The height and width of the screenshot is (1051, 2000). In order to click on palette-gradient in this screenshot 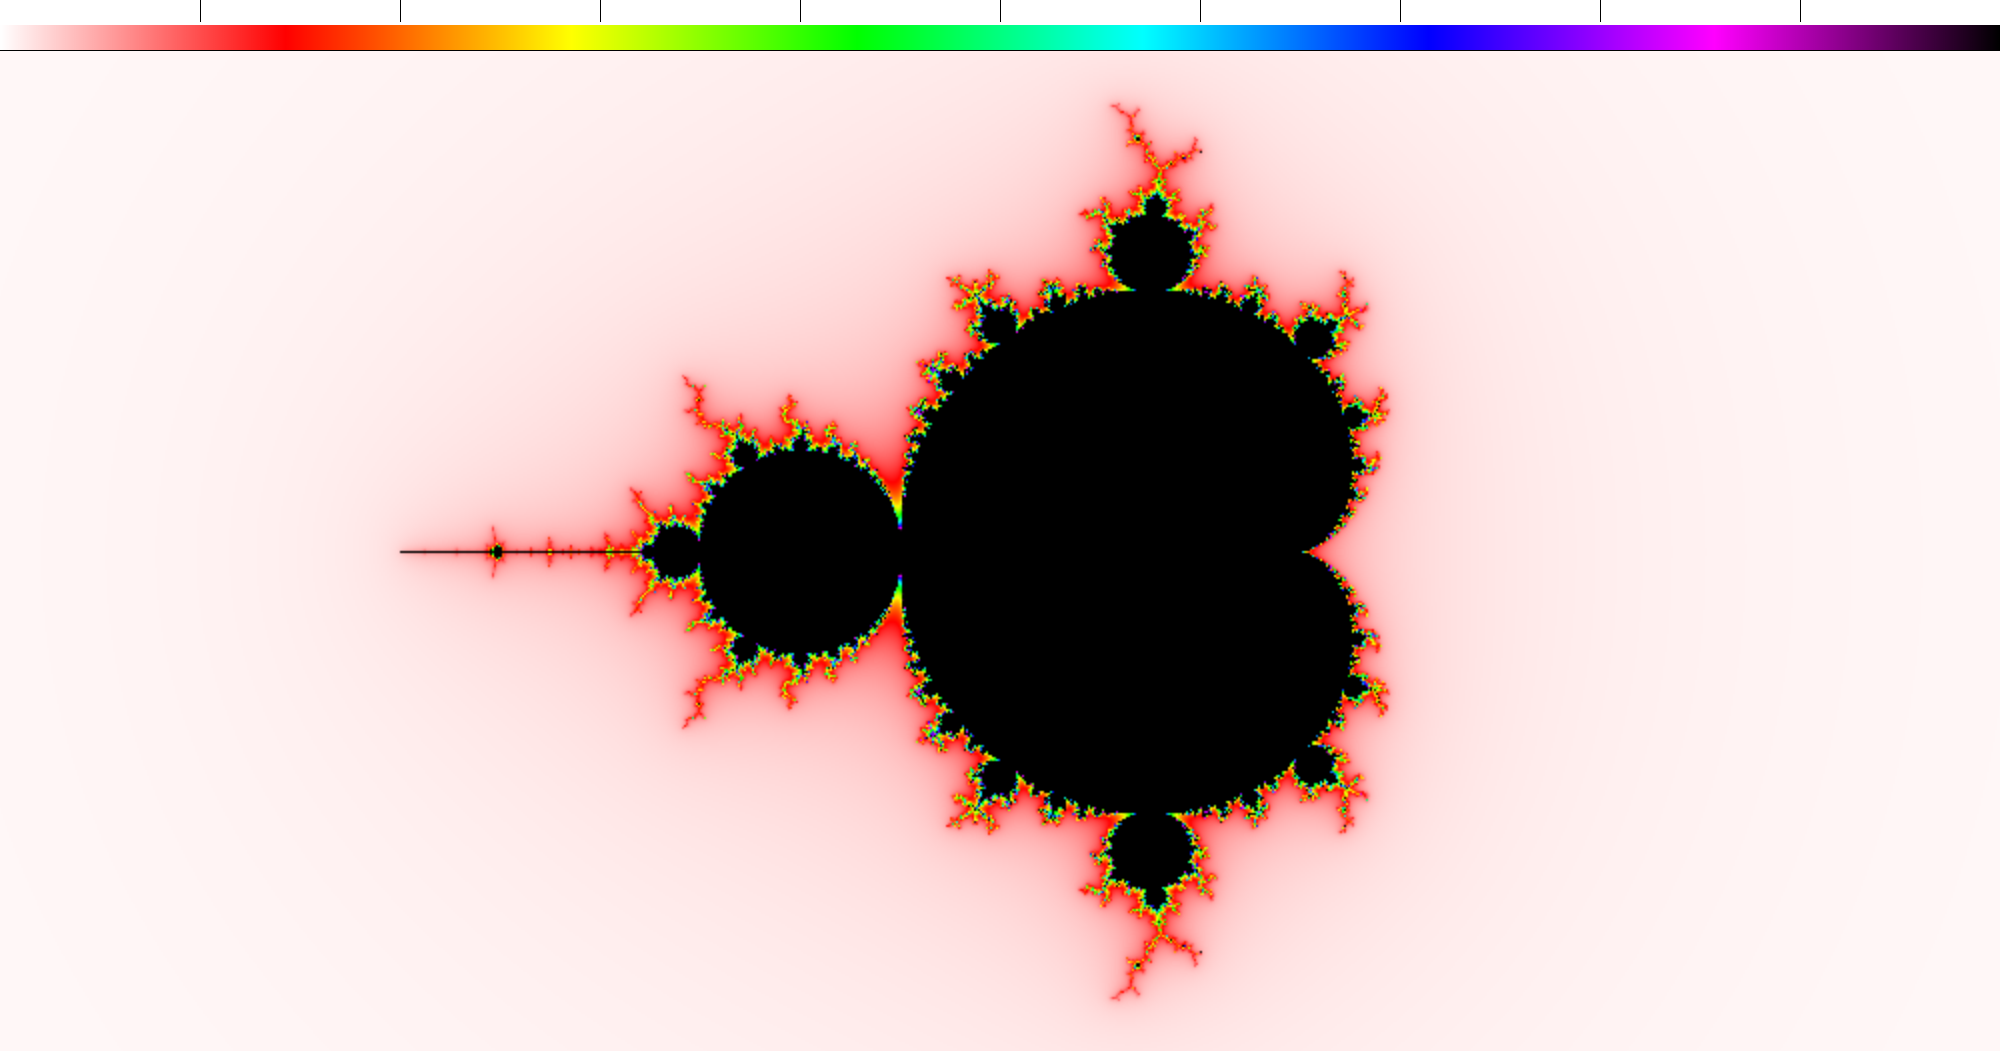, I will do `click(1000, 37)`.